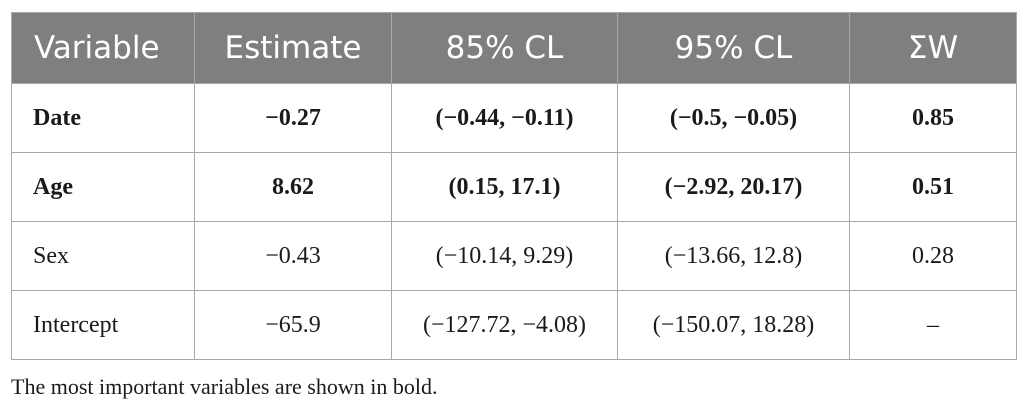 The height and width of the screenshot is (415, 1026). Describe the element at coordinates (504, 118) in the screenshot. I see `cell-85-cl: (−0.44, −0.11)` at that location.